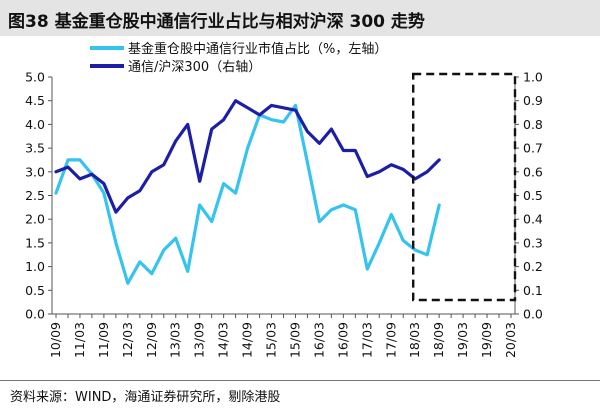  I want to click on left-tick-label: 4.5, so click(35, 100).